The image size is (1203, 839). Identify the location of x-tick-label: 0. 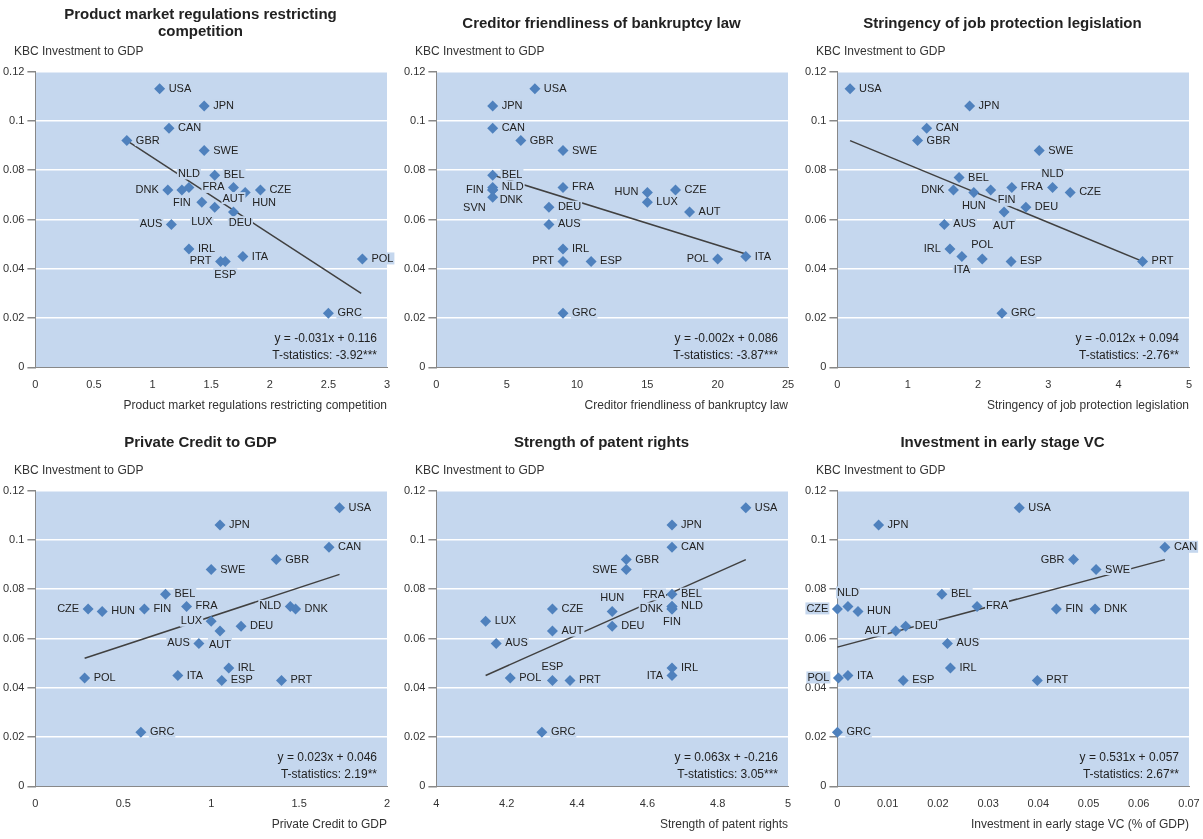
(35, 384).